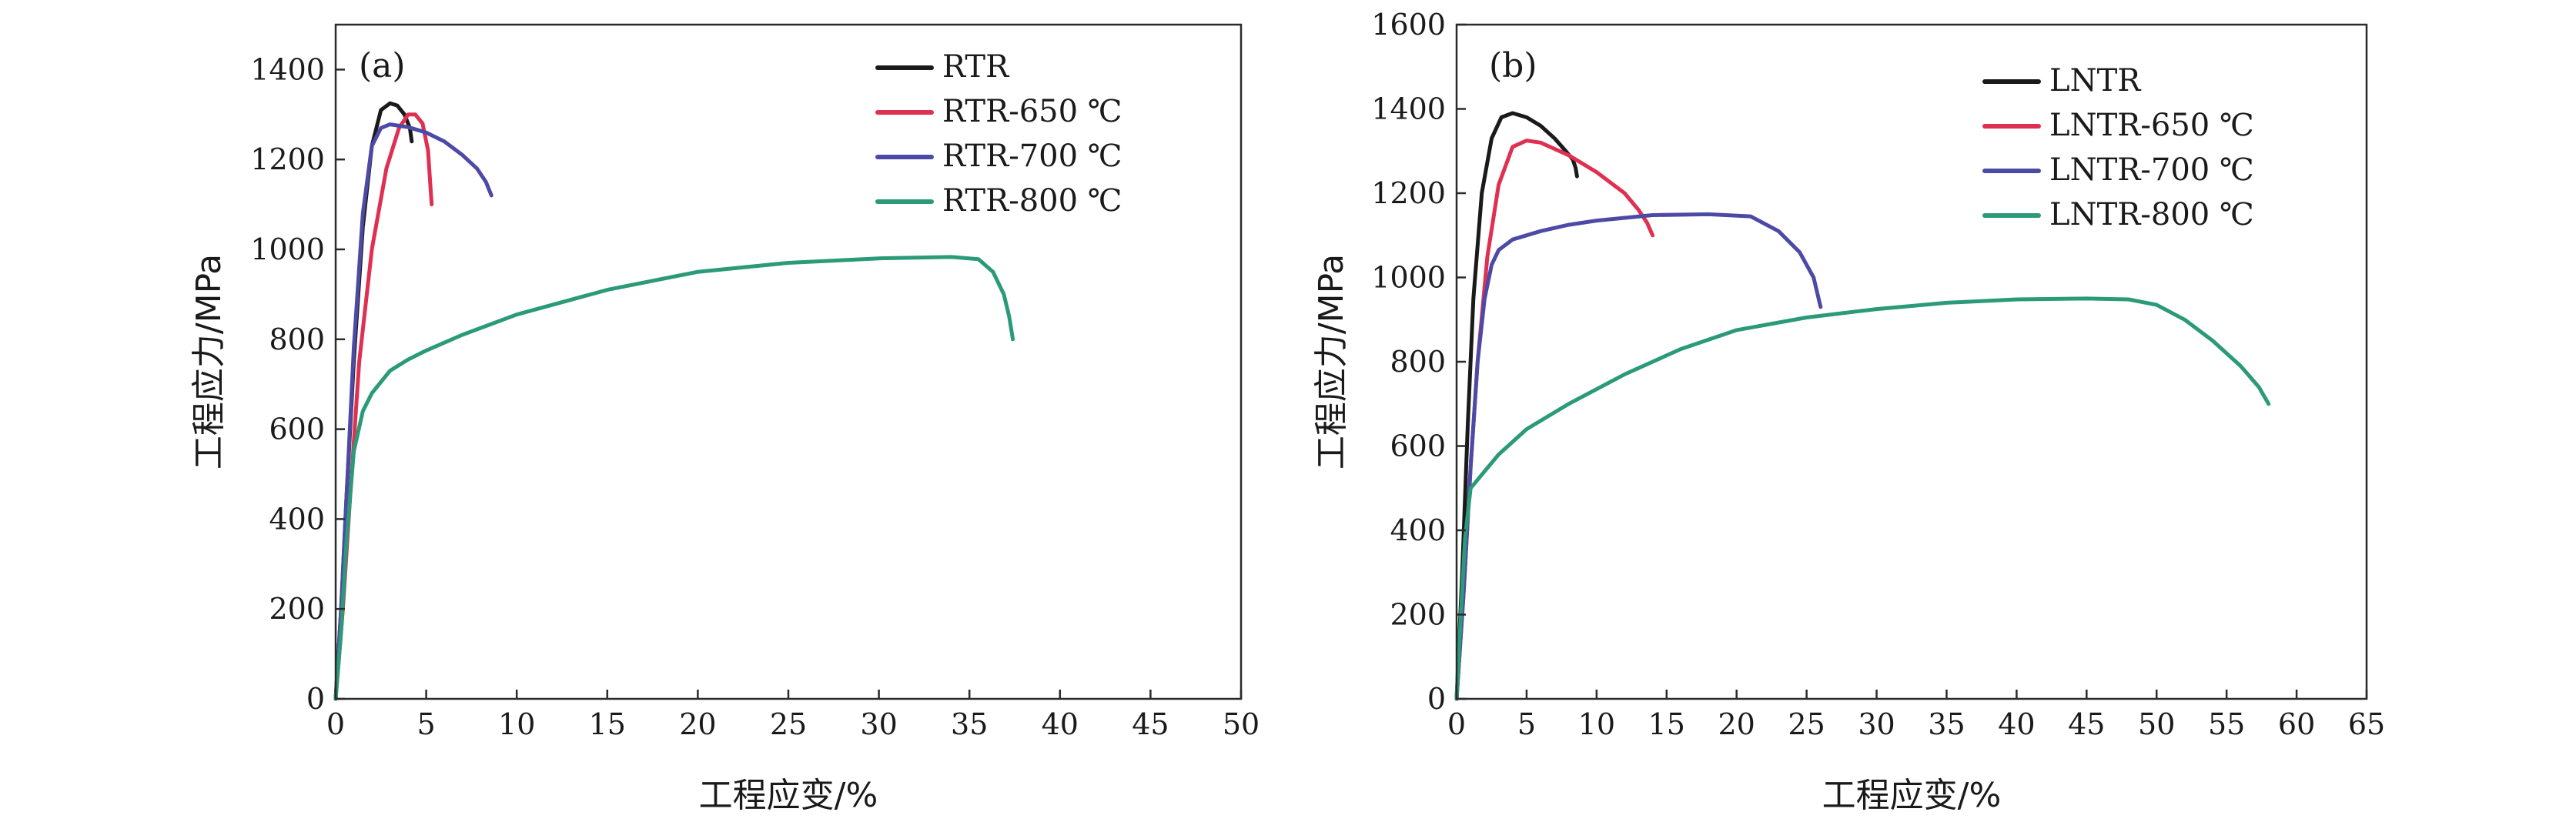 Image resolution: width=2576 pixels, height=822 pixels. Describe the element at coordinates (2096, 81) in the screenshot. I see `legend-label: LNTR` at that location.